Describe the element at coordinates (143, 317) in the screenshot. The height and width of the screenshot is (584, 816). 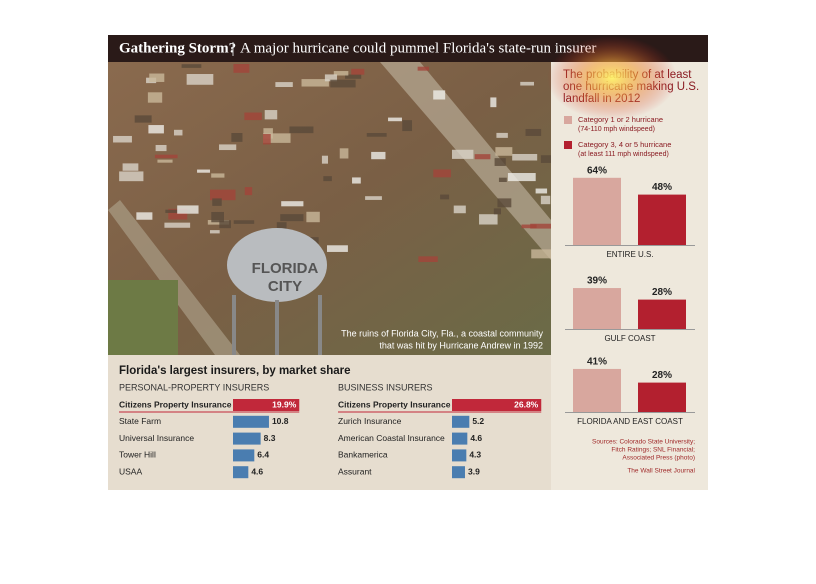
I see `grass` at that location.